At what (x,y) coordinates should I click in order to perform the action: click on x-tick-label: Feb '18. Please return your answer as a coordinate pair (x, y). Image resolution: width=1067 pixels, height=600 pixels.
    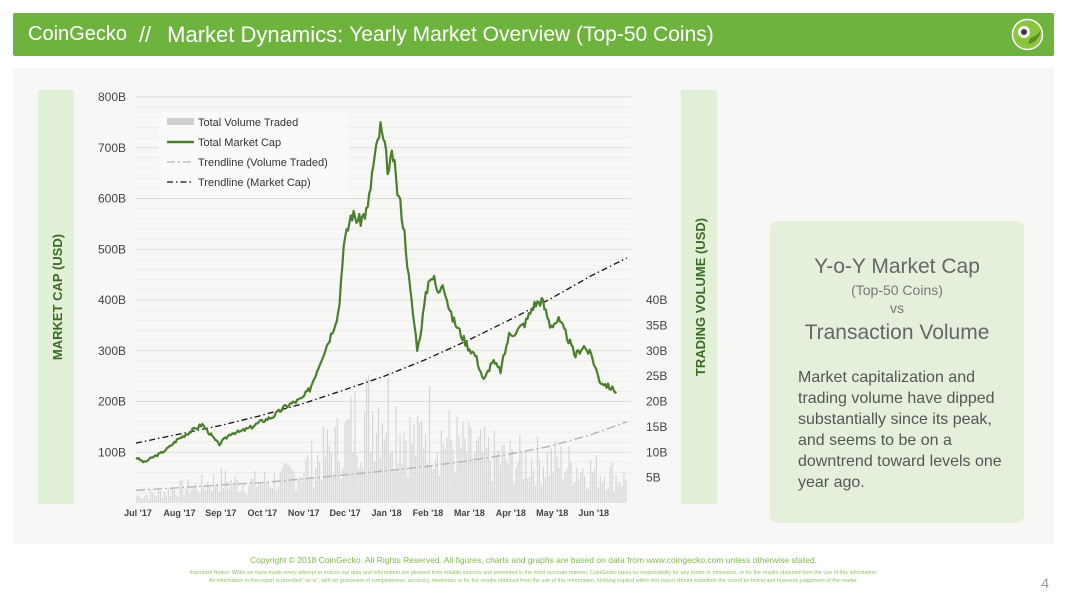
    Looking at the image, I should click on (428, 513).